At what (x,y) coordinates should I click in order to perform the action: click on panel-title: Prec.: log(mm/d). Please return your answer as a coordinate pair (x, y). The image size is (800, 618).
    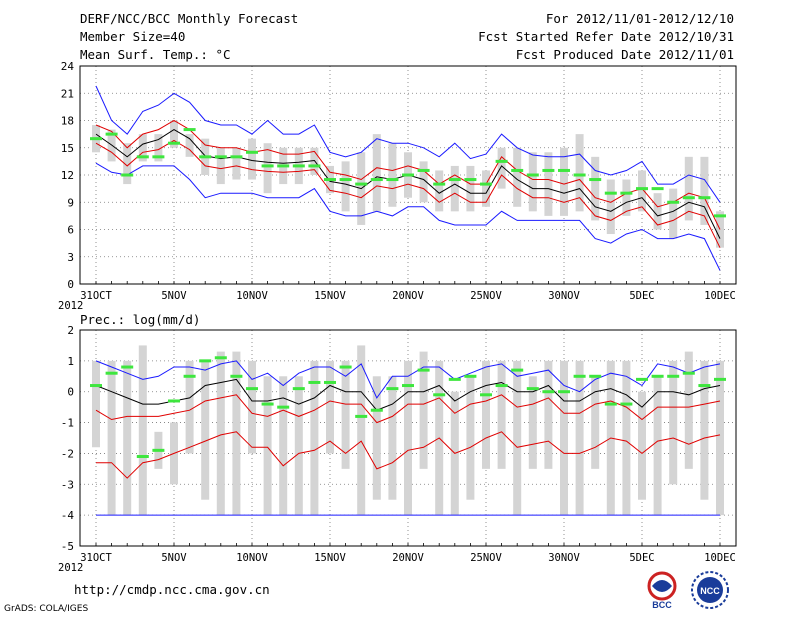
    Looking at the image, I should click on (140, 319).